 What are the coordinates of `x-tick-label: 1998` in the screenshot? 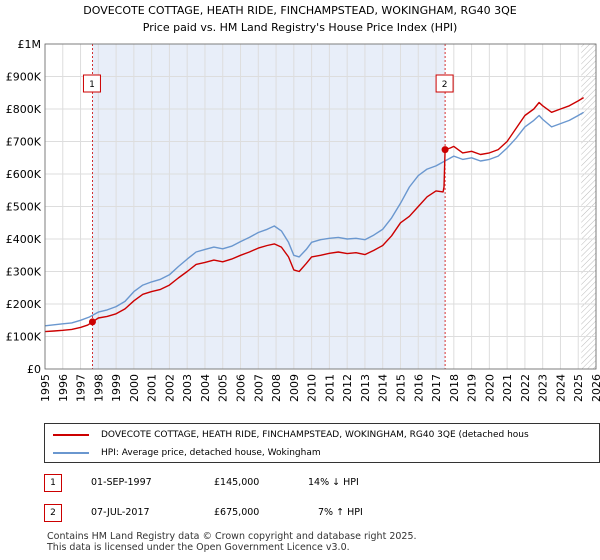 It's located at (98, 388).